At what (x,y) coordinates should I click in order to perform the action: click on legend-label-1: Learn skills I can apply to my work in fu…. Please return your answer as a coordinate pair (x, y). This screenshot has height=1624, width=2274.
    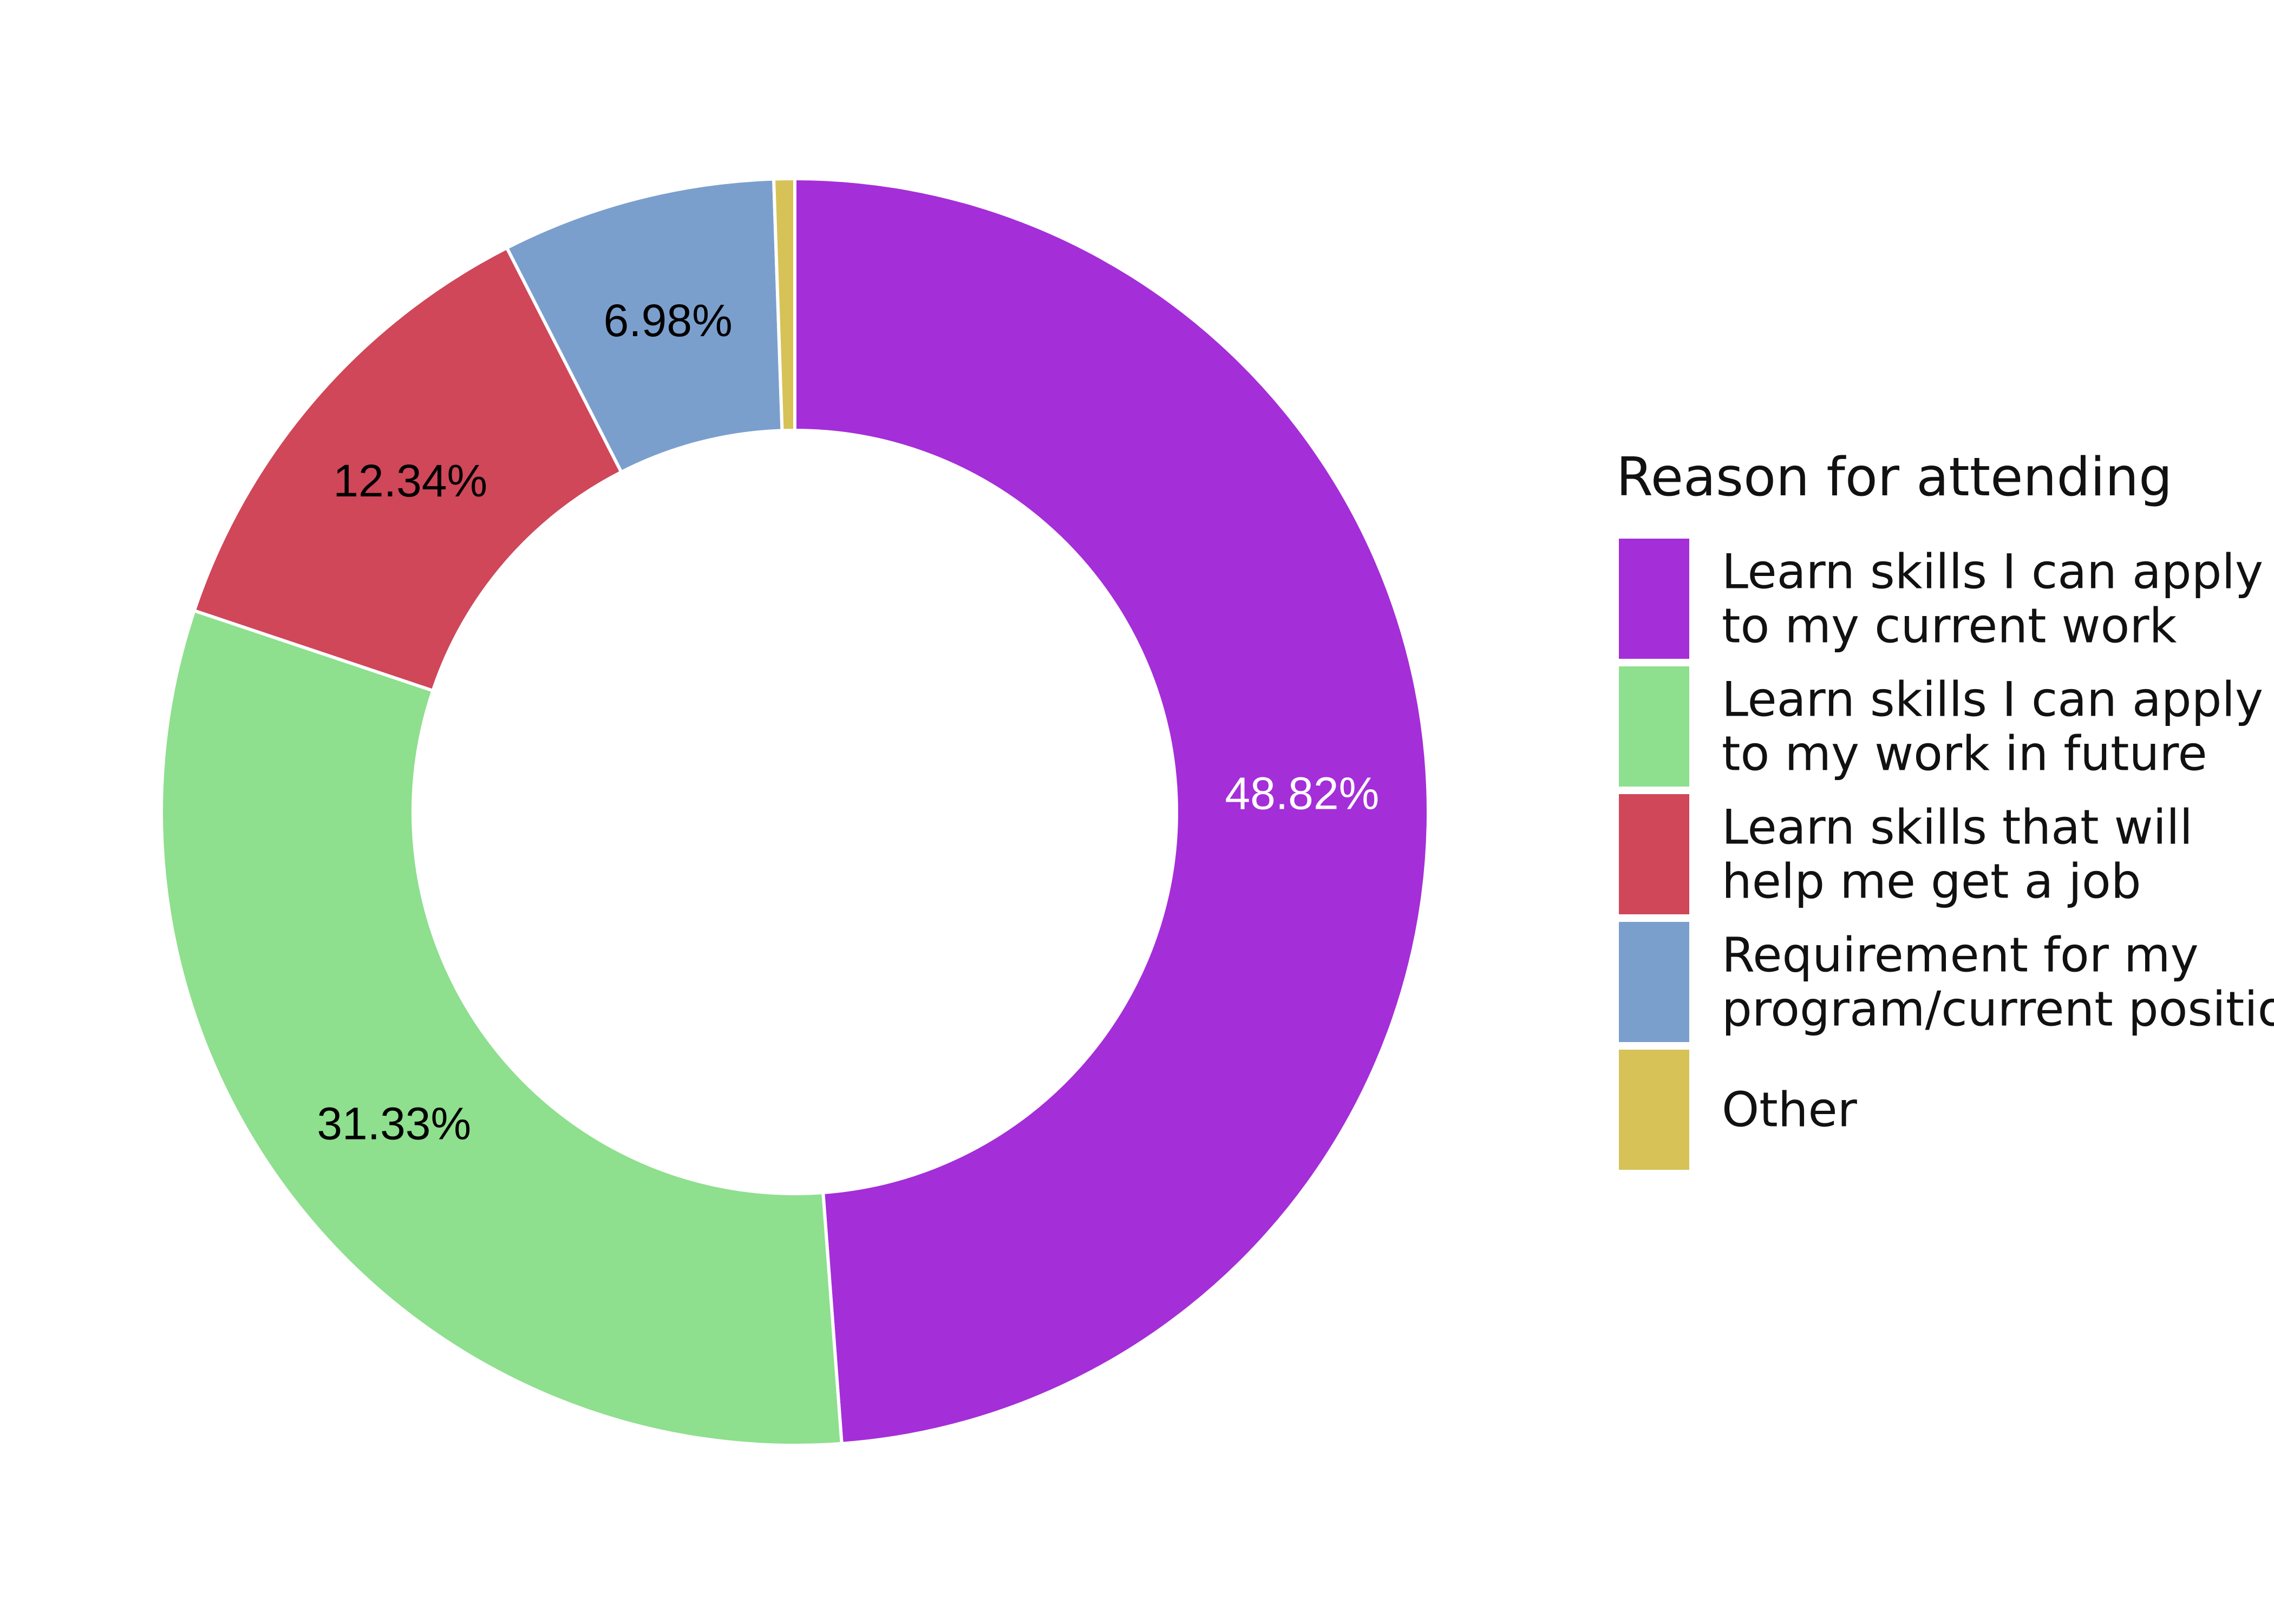
    Looking at the image, I should click on (1993, 727).